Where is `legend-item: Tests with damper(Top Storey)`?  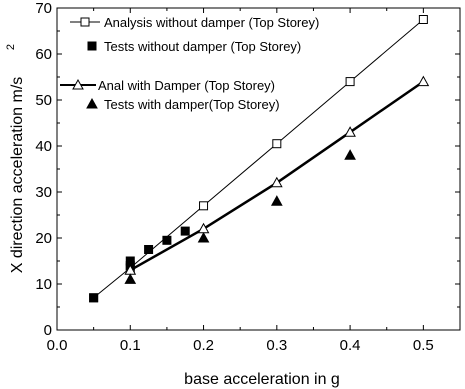 legend-item: Tests with damper(Top Storey) is located at coordinates (183, 104).